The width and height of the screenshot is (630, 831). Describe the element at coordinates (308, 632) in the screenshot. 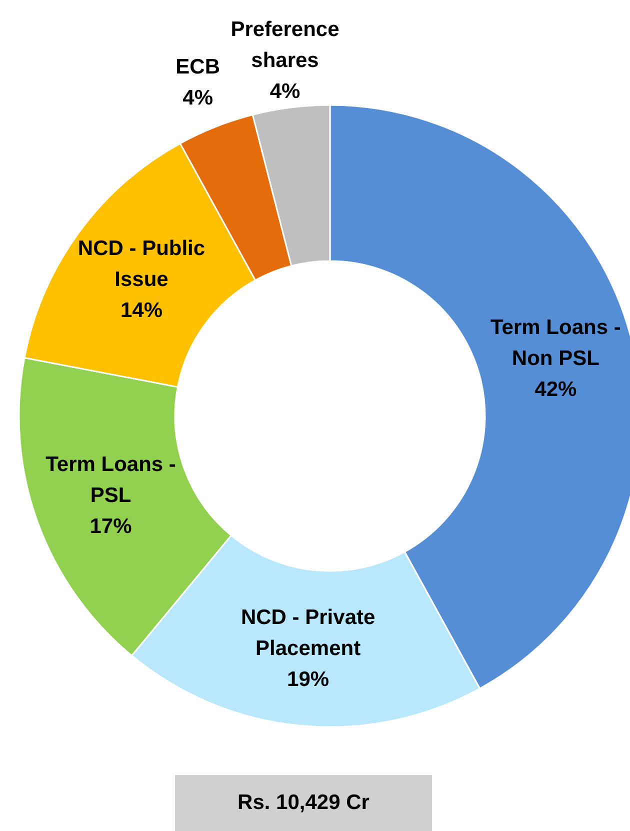

I see `slice-label: NCD - Private Placement` at that location.